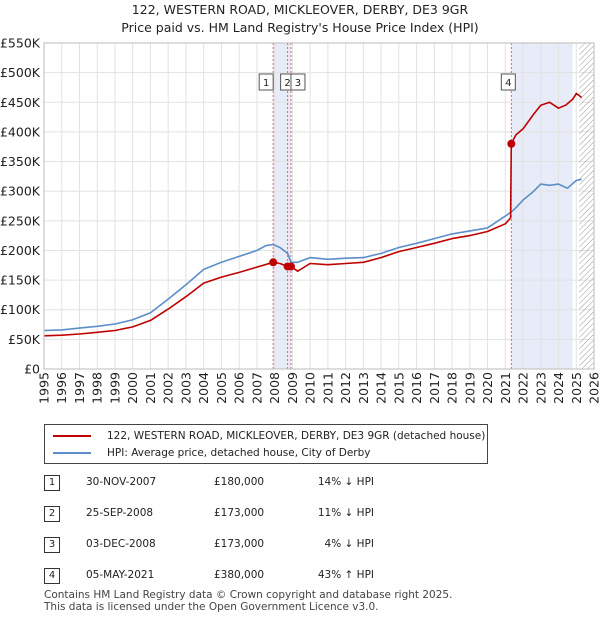  I want to click on y-tick-label: £200K, so click(20, 250).